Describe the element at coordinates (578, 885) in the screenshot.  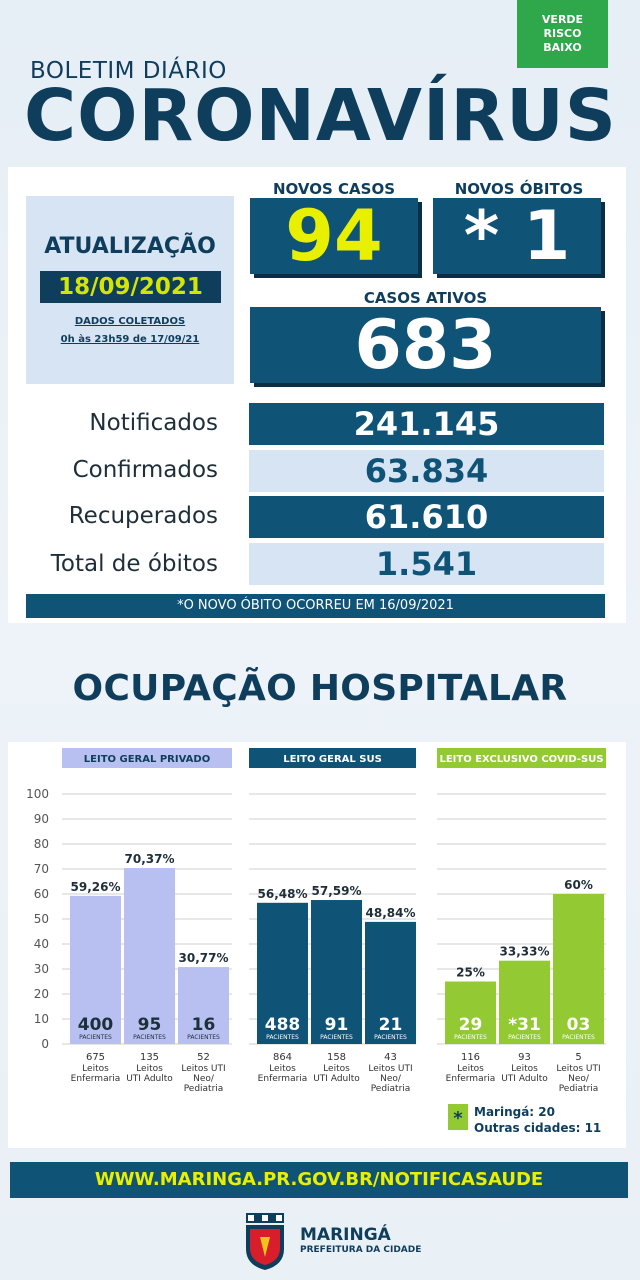
I see `bar-percent-label: 60%` at that location.